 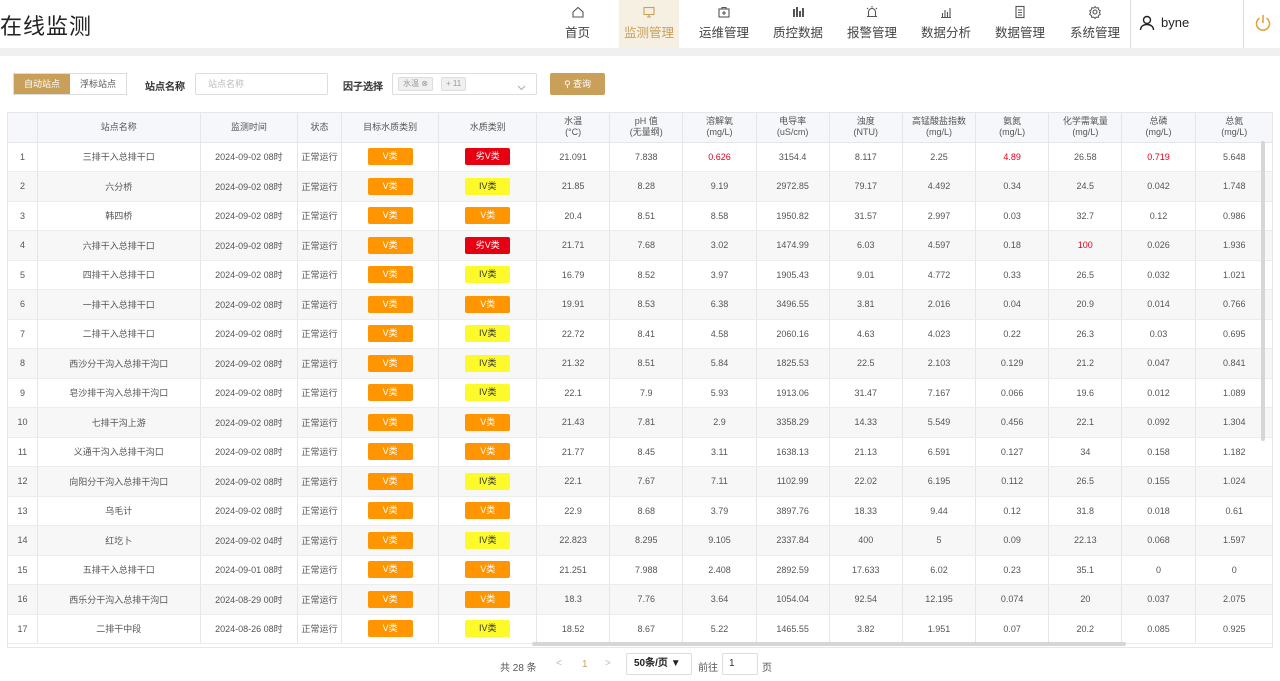 What do you see at coordinates (1263, 291) in the screenshot?
I see `vertical-scrollbar` at bounding box center [1263, 291].